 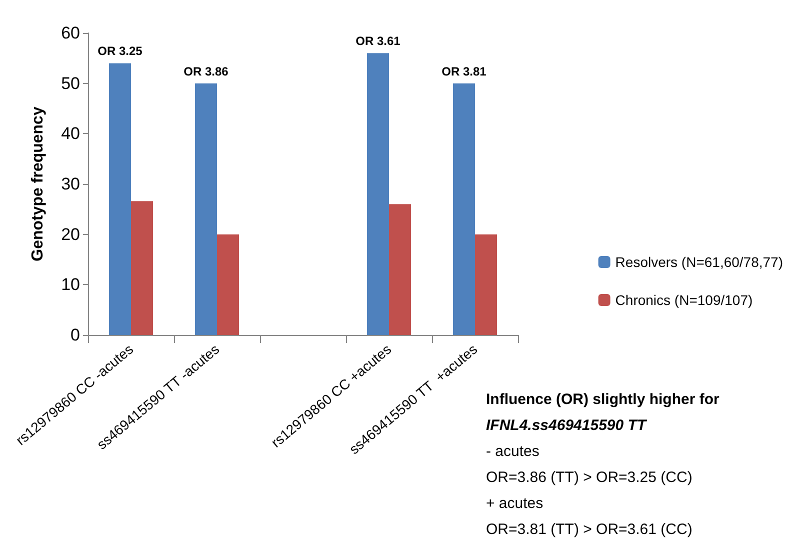 I want to click on y-tick-label: 10, so click(x=70, y=284).